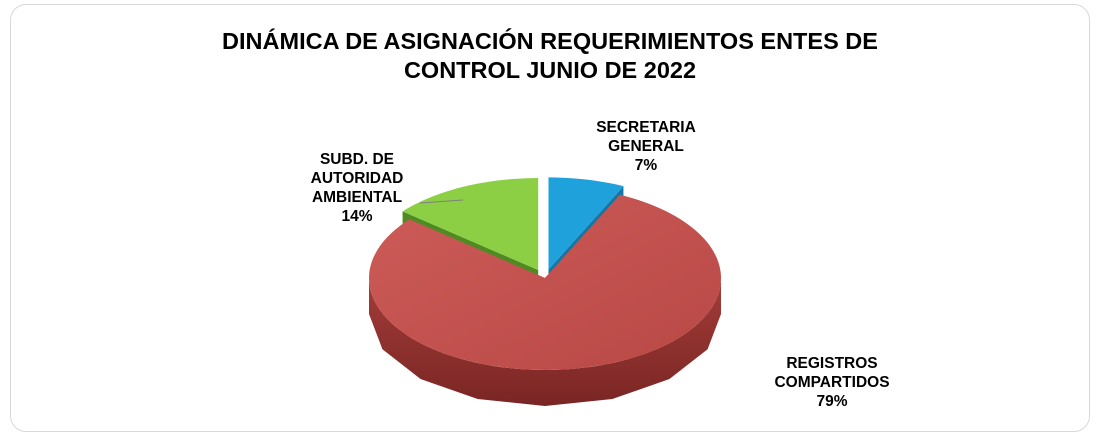 This screenshot has width=1100, height=436. What do you see at coordinates (470, 224) in the screenshot?
I see `slice-subd-autoridad-ambiental` at bounding box center [470, 224].